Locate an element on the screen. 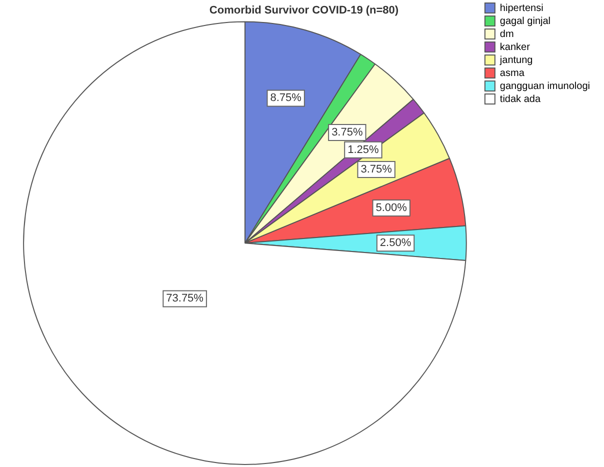  data-label: 73.75% is located at coordinates (185, 298).